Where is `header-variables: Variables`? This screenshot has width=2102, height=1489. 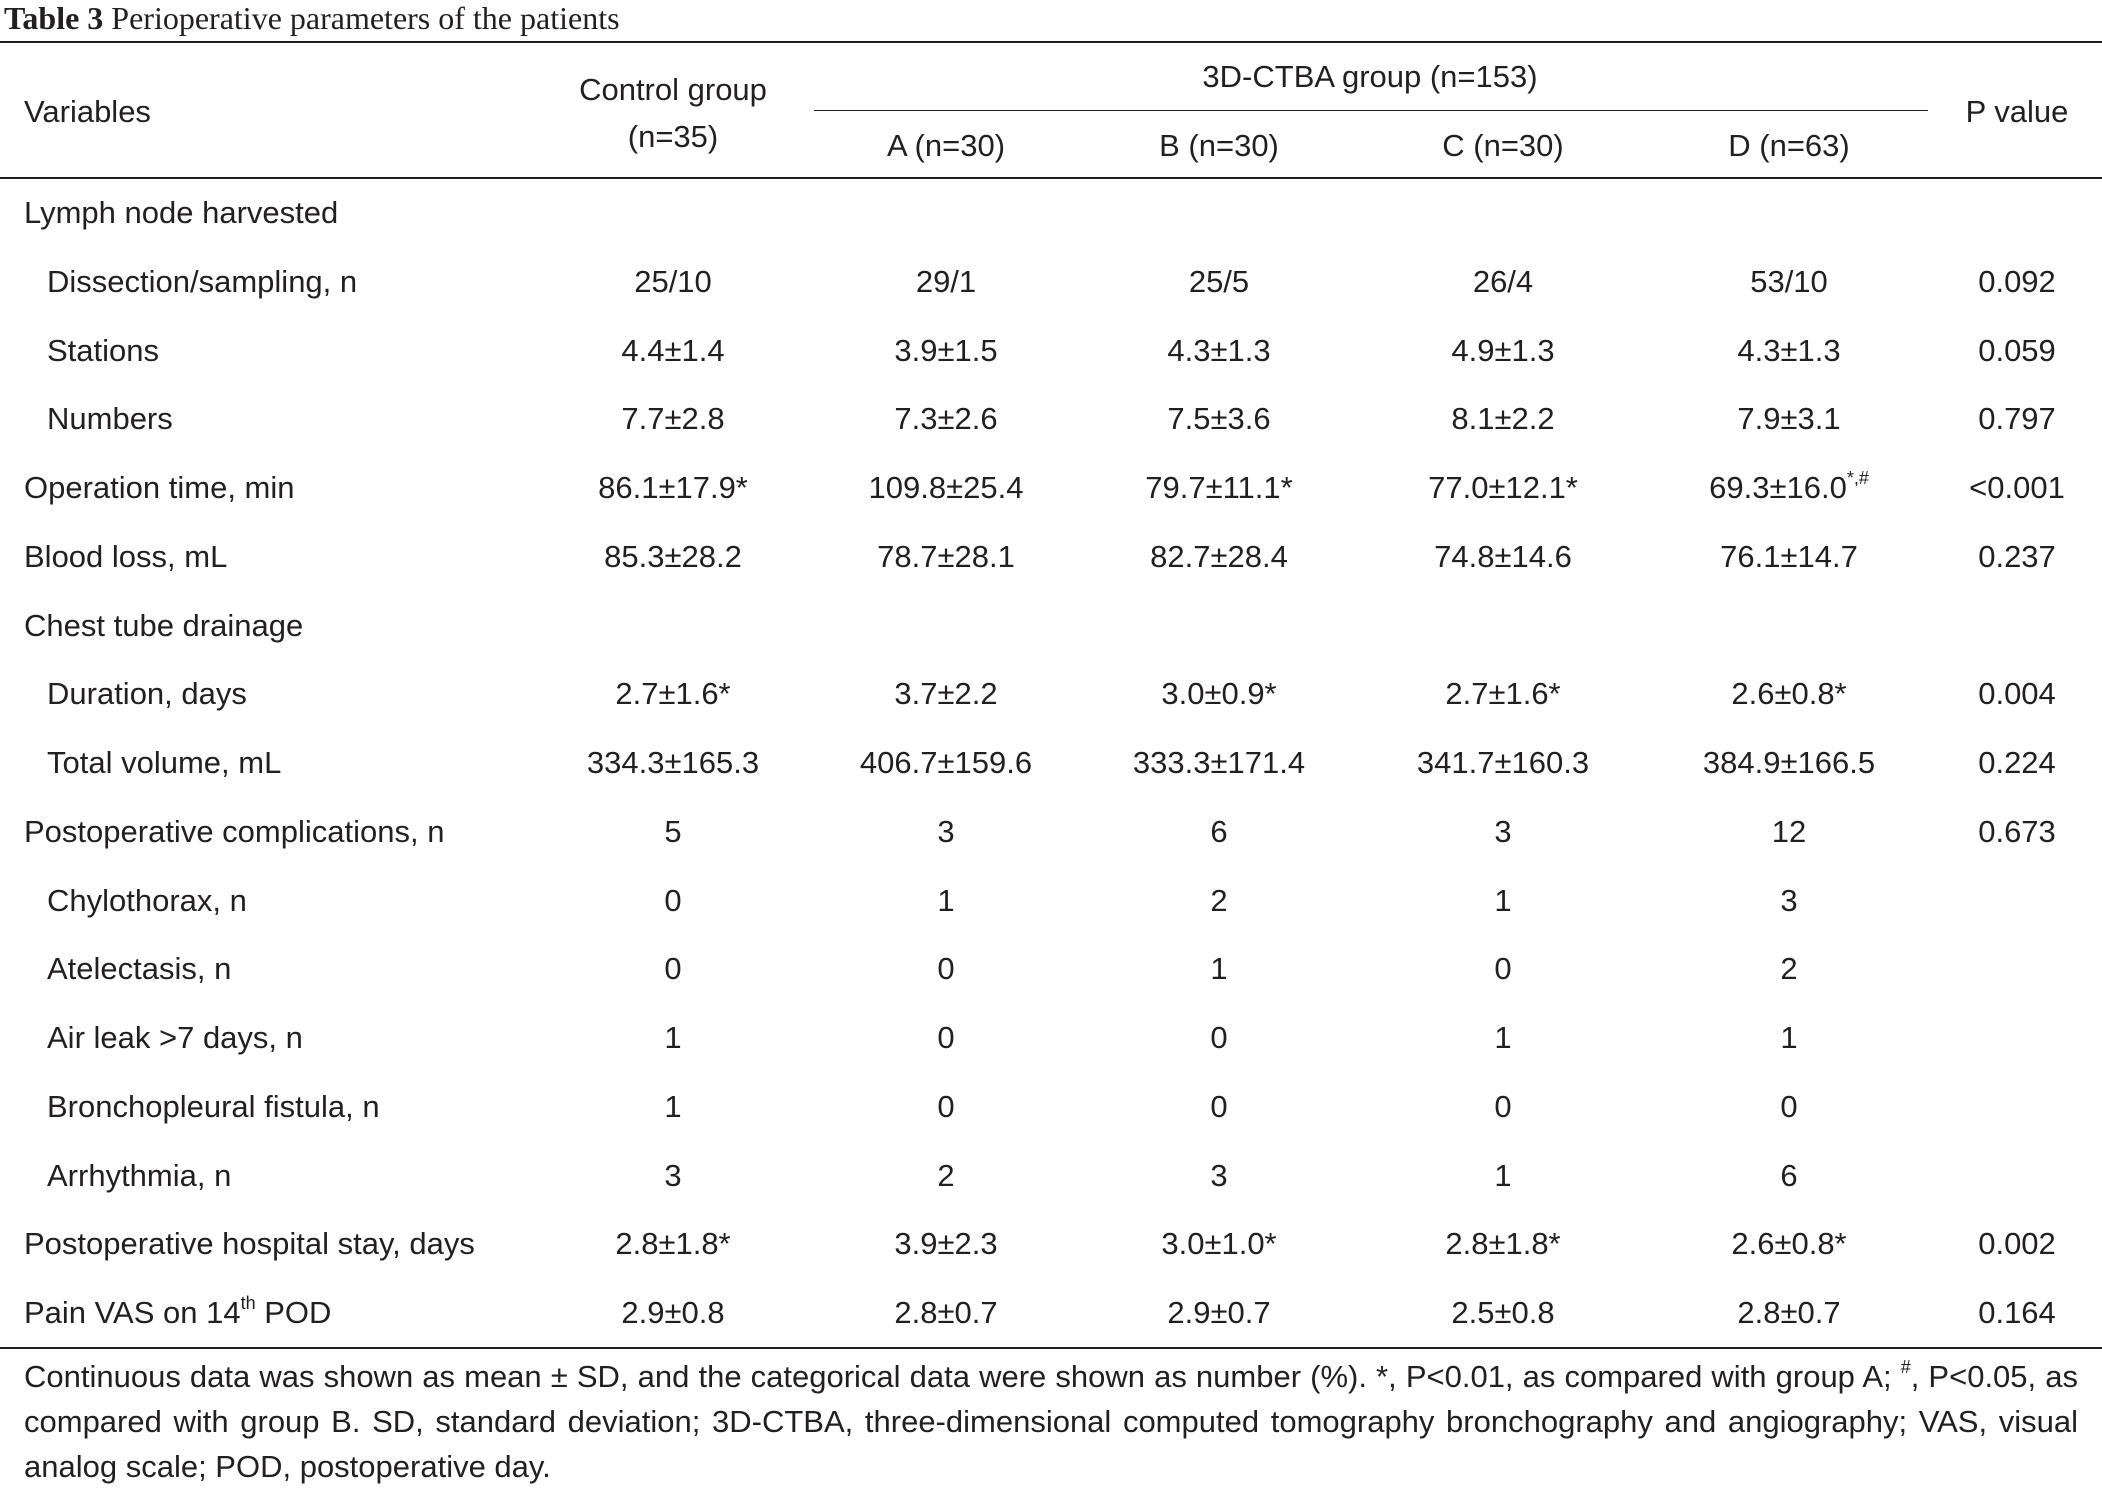
header-variables: Variables is located at coordinates (87, 111).